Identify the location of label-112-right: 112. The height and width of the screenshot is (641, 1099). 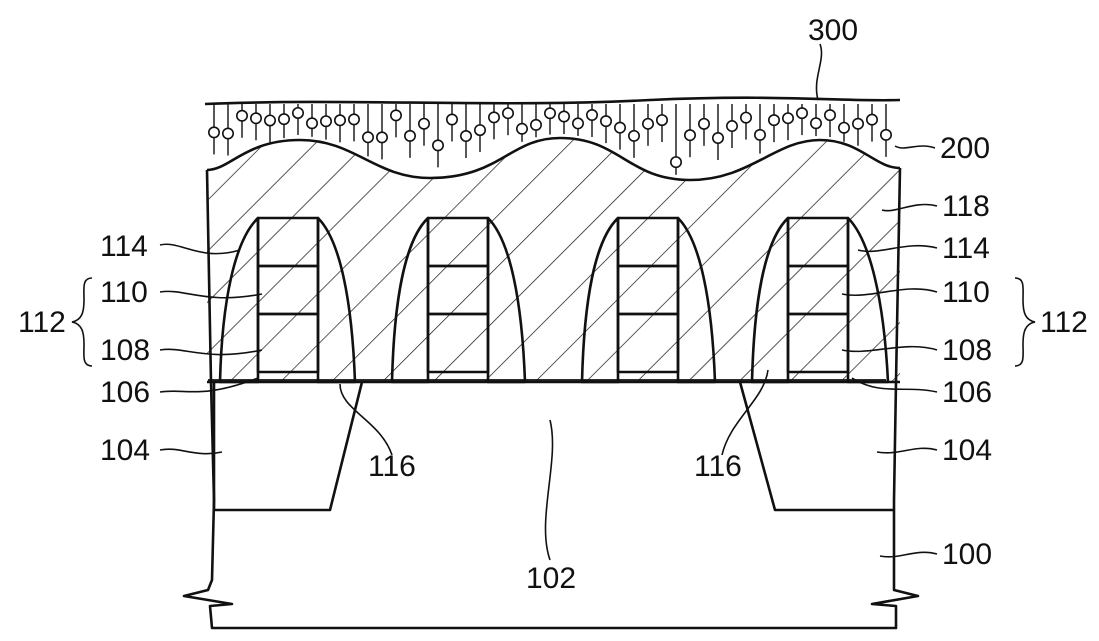
(1064, 322).